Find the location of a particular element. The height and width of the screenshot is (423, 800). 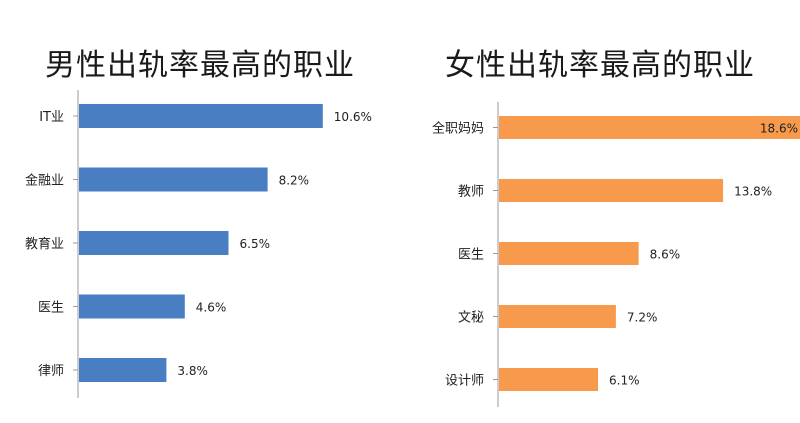

value-label: 4.6% is located at coordinates (211, 308).